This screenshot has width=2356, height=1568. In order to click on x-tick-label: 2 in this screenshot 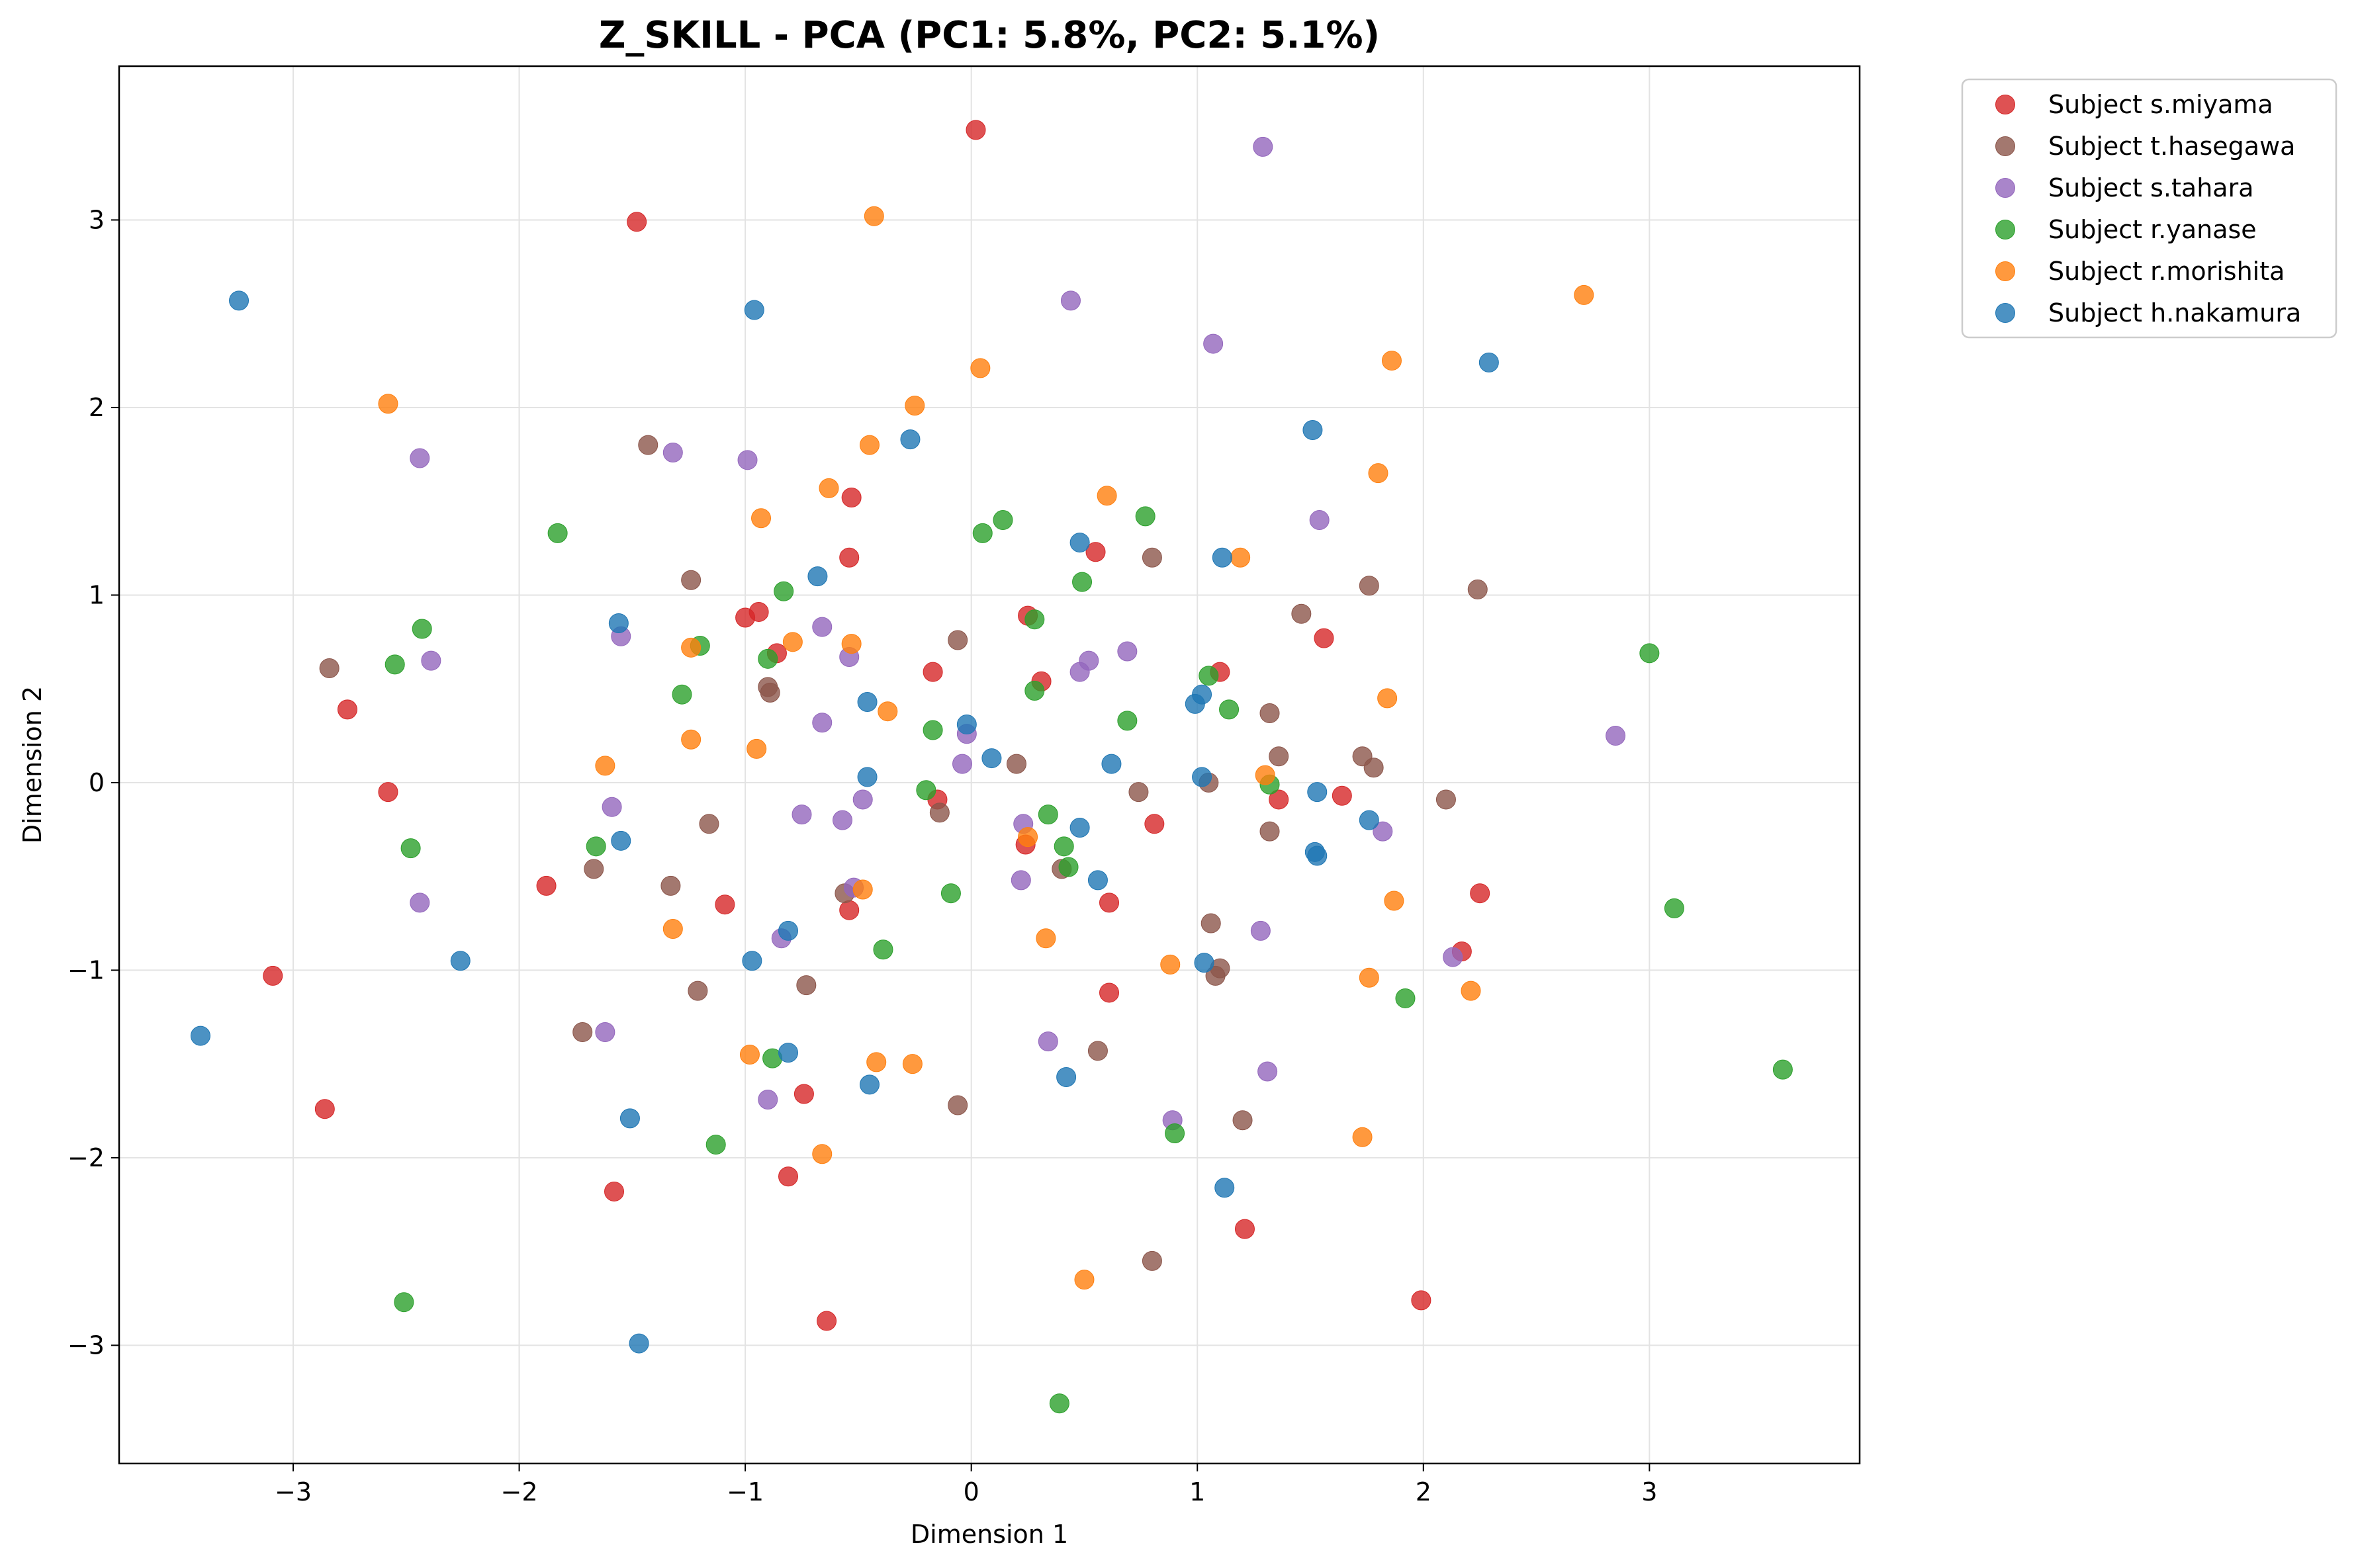, I will do `click(1423, 1492)`.